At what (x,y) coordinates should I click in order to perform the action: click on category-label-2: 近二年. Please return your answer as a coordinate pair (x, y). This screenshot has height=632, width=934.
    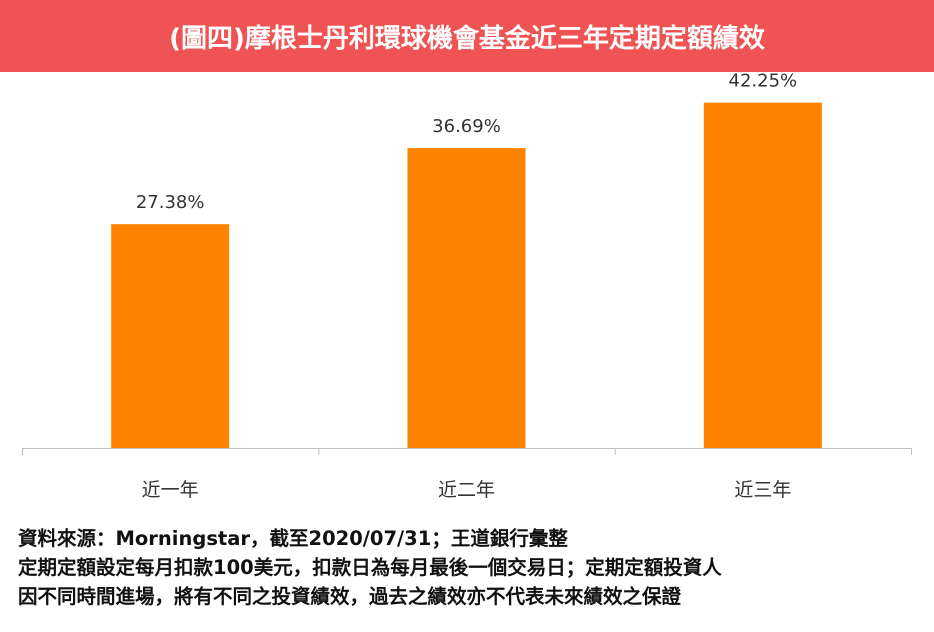
    Looking at the image, I should click on (466, 490).